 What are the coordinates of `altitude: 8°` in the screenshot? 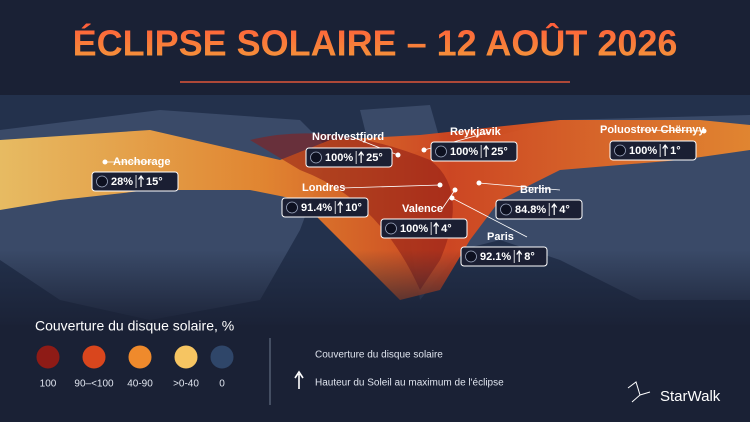 It's located at (529, 257).